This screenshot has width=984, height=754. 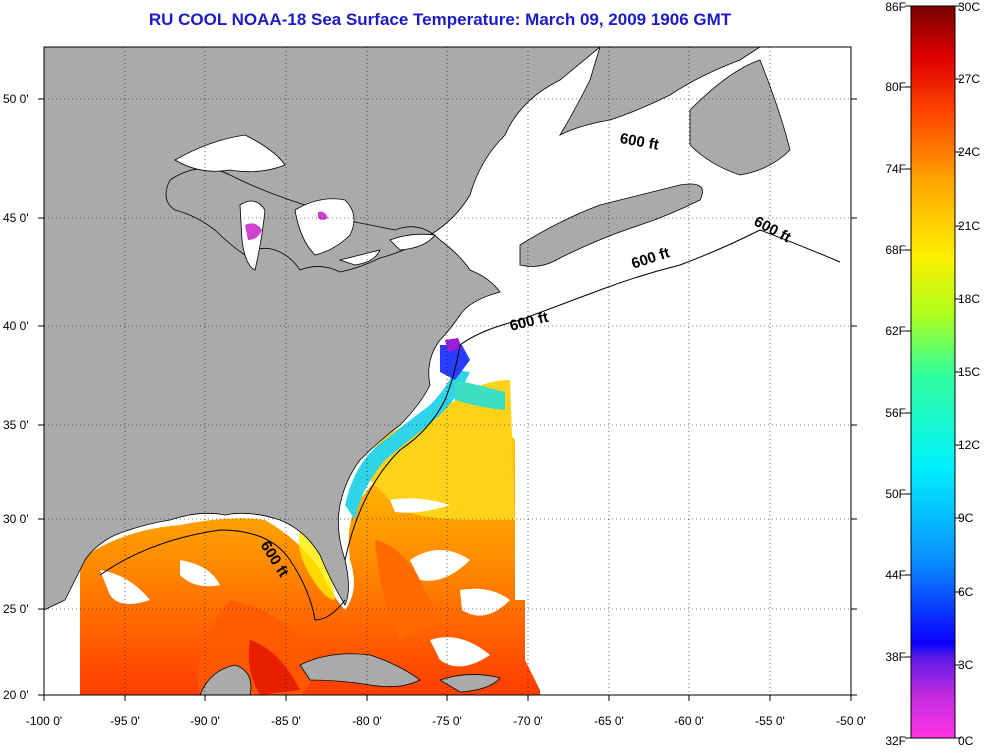 I want to click on longitude-label: -50 0', so click(x=851, y=721).